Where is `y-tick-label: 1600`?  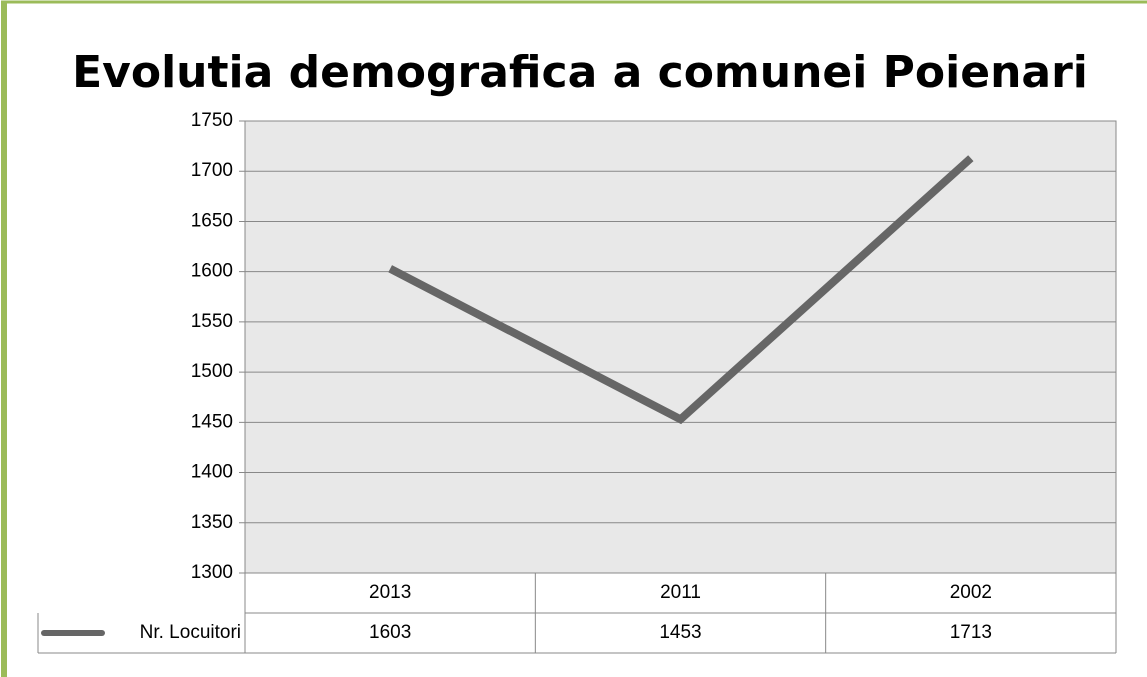
y-tick-label: 1600 is located at coordinates (212, 271).